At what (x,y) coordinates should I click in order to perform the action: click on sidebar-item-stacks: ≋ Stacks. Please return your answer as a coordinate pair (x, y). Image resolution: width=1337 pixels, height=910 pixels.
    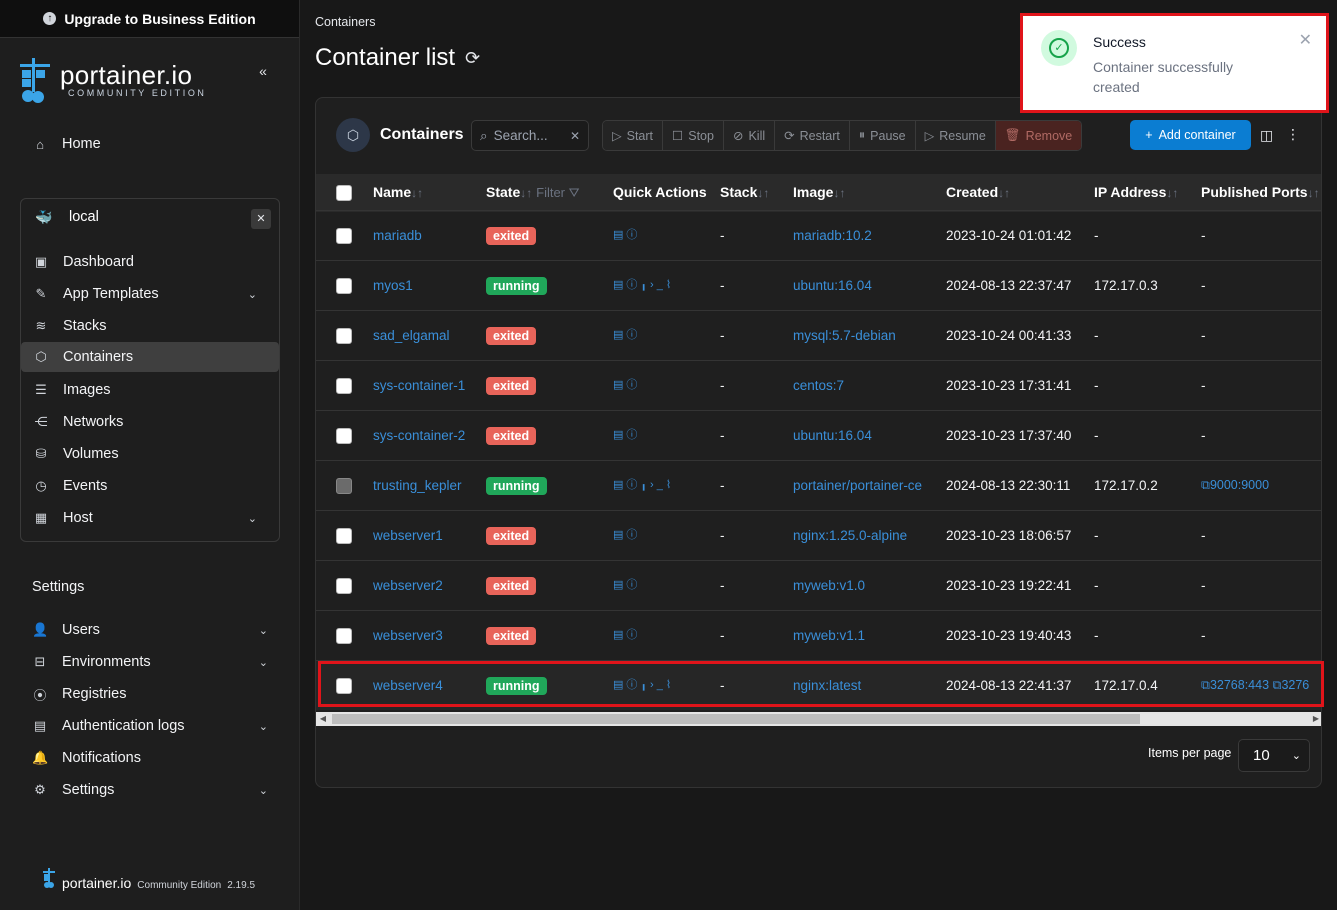
    Looking at the image, I should click on (151, 326).